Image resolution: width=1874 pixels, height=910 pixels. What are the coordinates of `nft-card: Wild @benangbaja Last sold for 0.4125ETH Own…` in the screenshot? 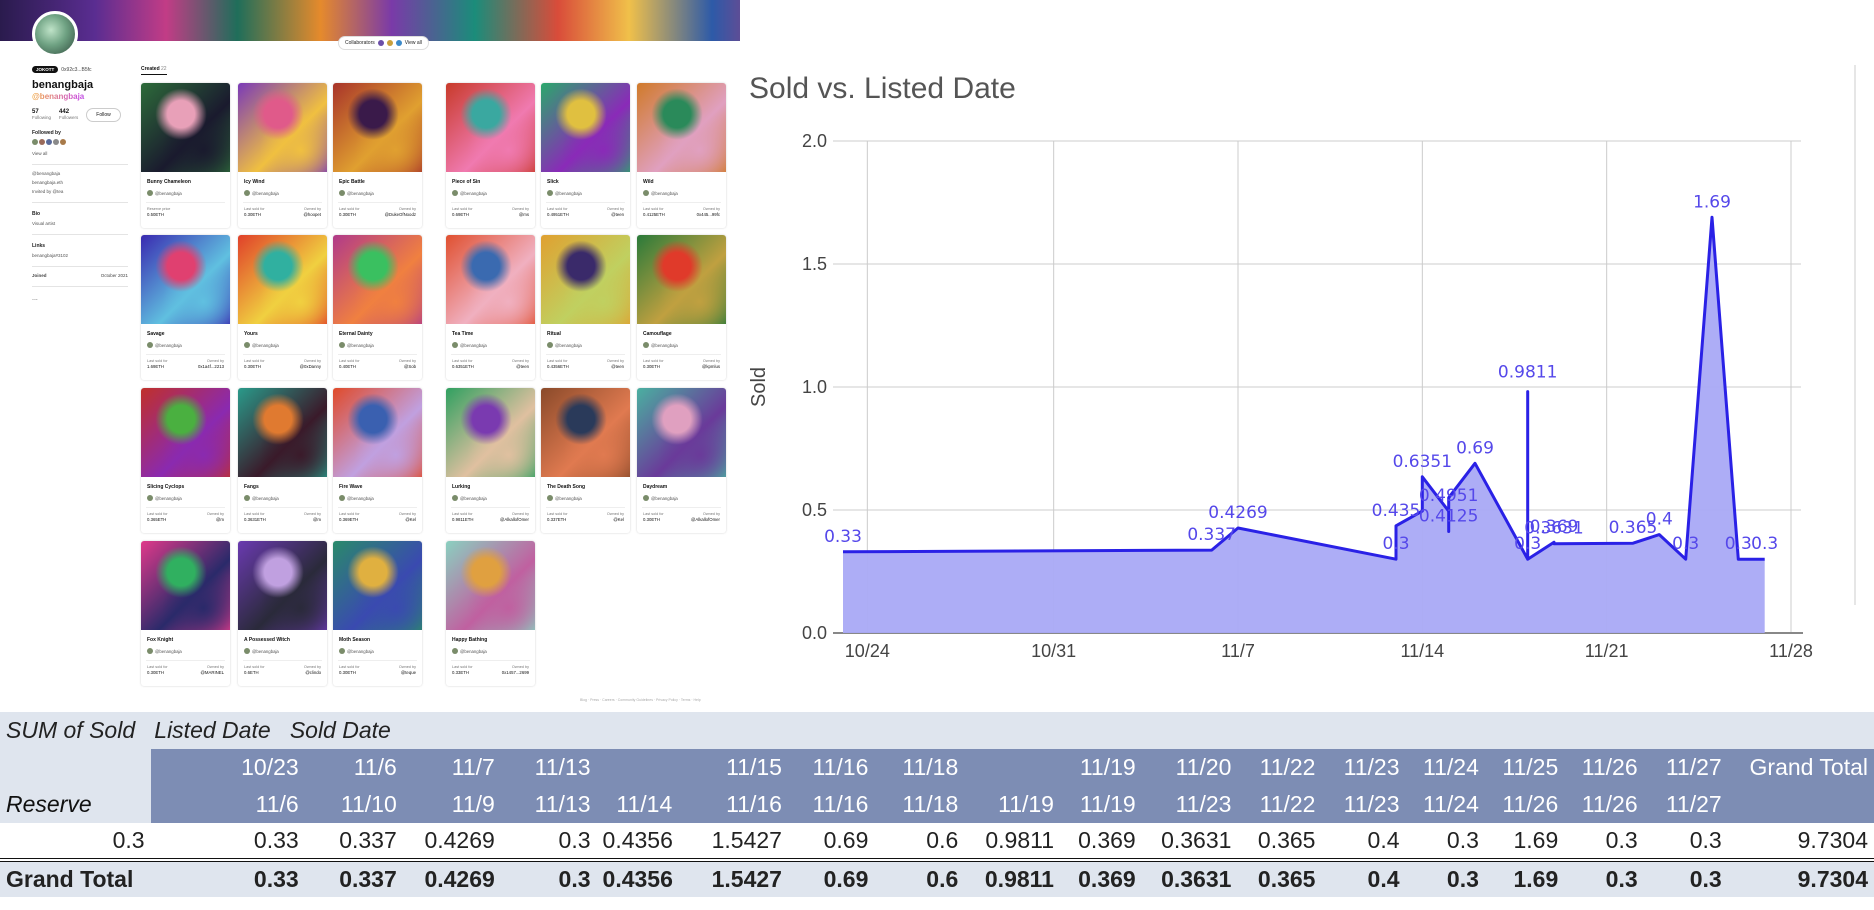 It's located at (681, 155).